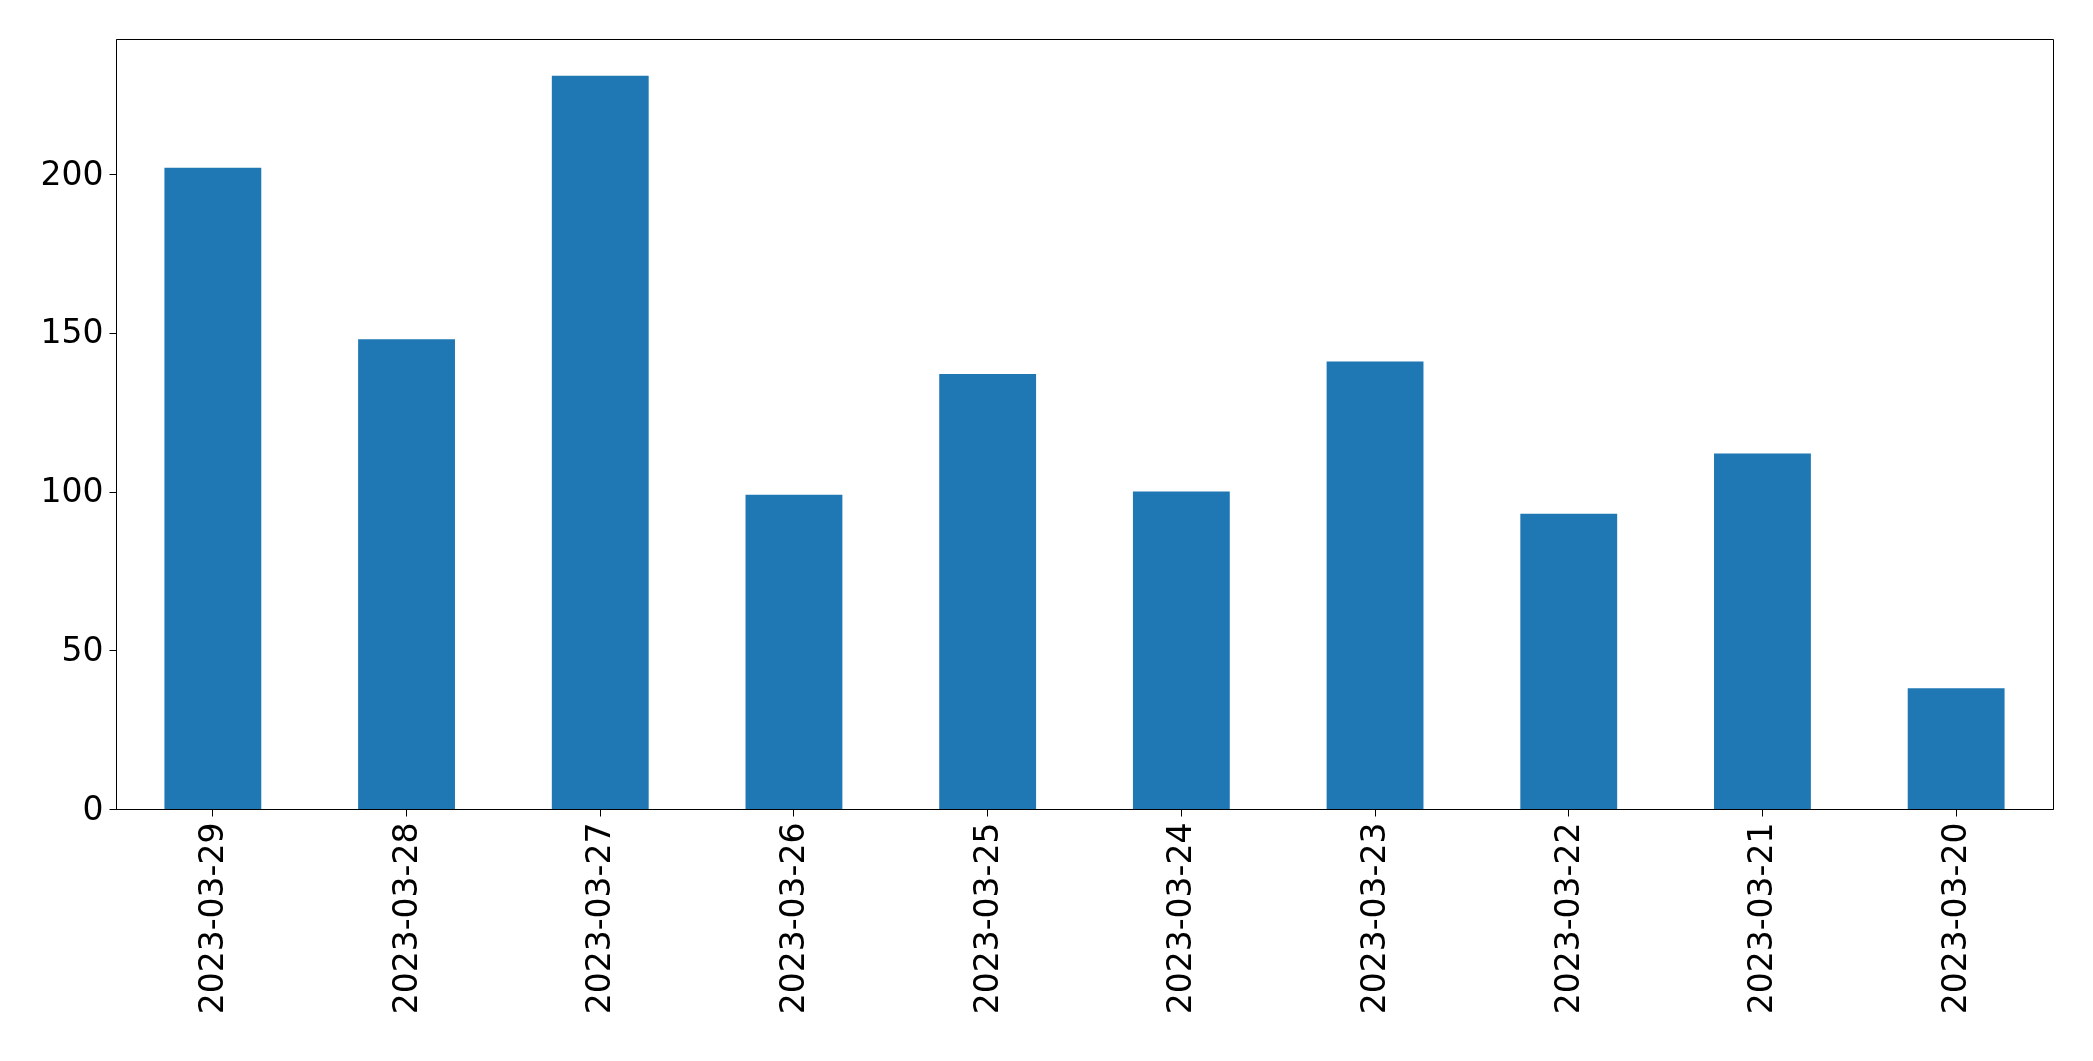 The height and width of the screenshot is (1061, 2093). I want to click on x-tick-label: 2023-03-20, so click(1955, 918).